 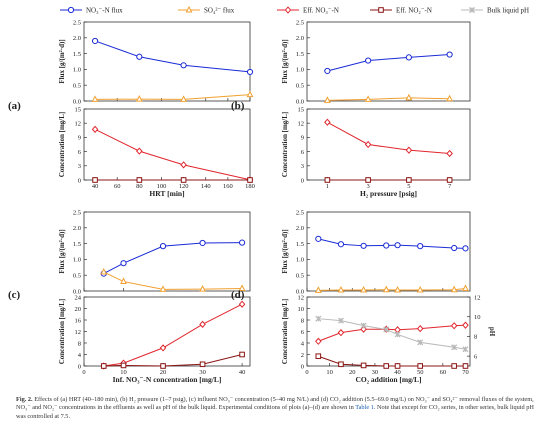 I want to click on x-tick-label-2-2: 20, so click(x=163, y=372).